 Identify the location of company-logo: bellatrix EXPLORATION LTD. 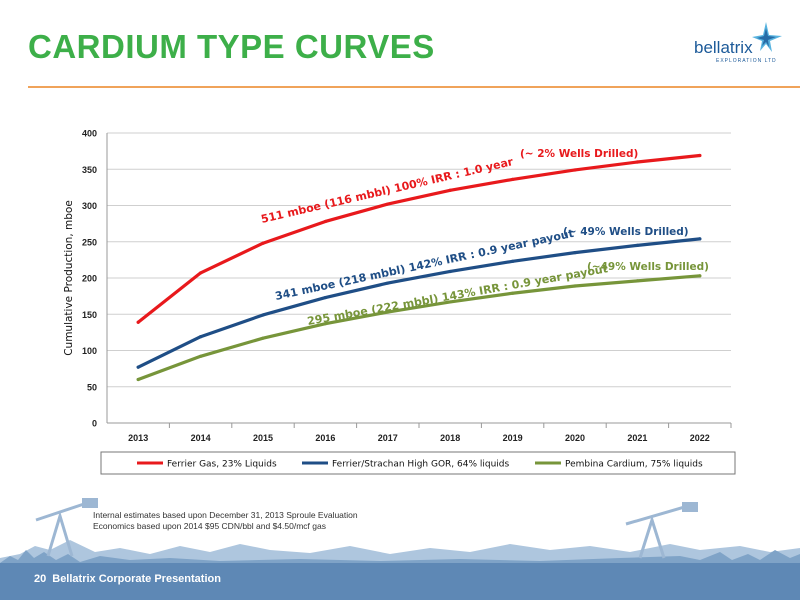
(736, 46).